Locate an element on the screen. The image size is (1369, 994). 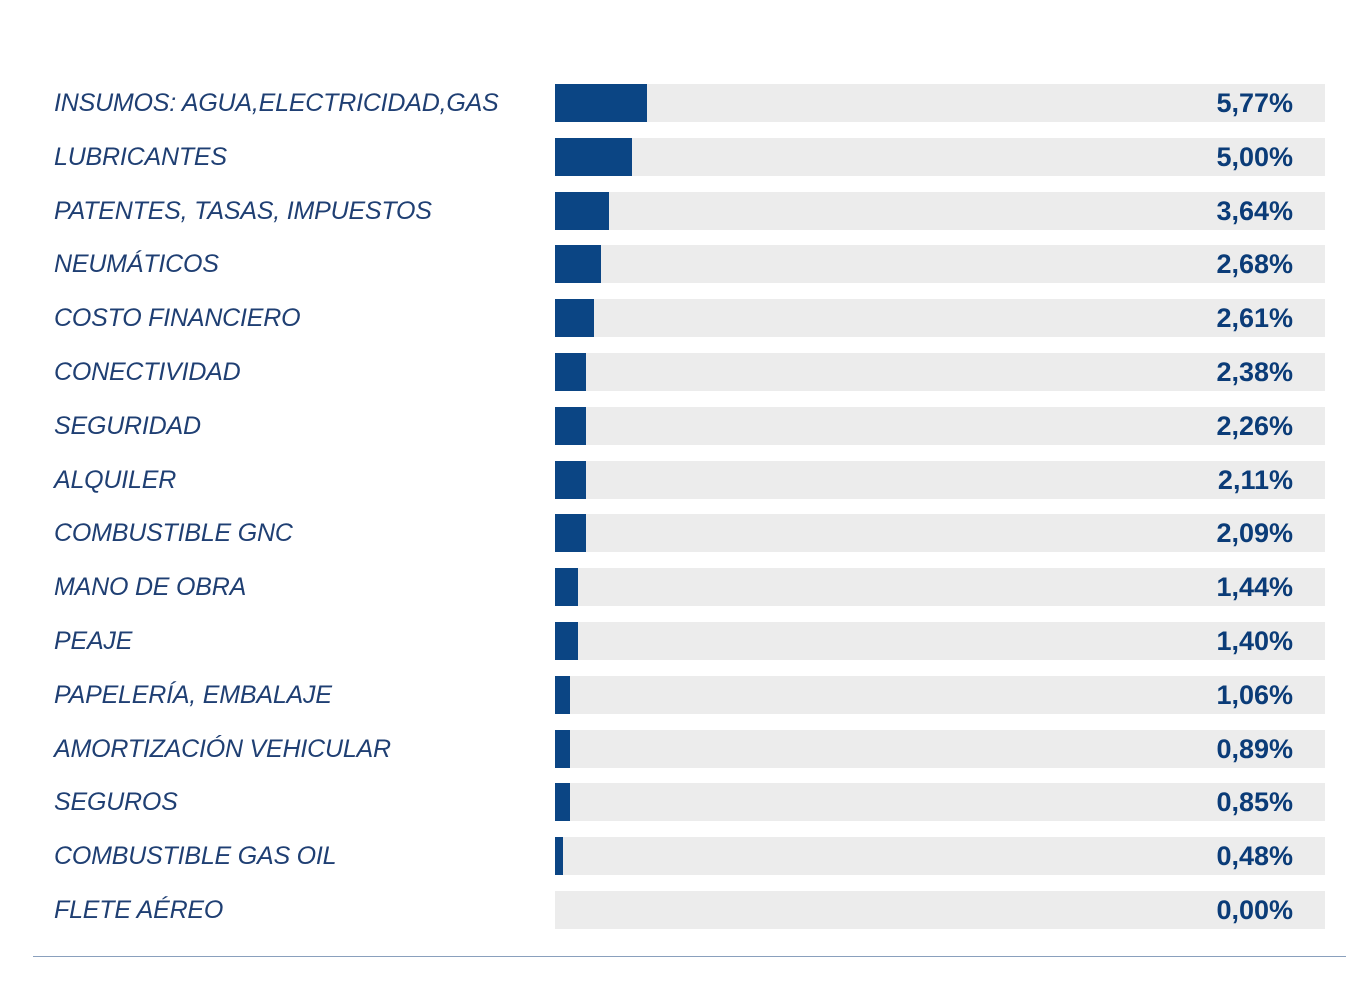
bar-row: SEGUROS 0,85% is located at coordinates (684, 802).